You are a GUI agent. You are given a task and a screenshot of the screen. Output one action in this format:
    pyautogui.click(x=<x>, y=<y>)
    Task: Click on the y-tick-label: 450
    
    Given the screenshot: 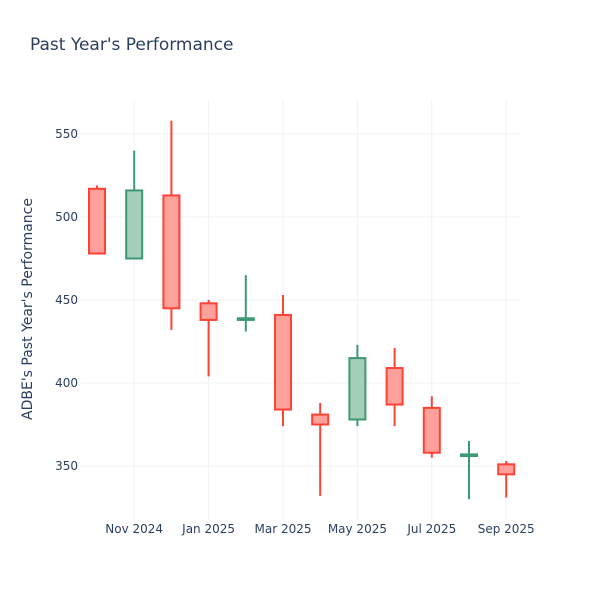 What is the action you would take?
    pyautogui.click(x=66, y=300)
    